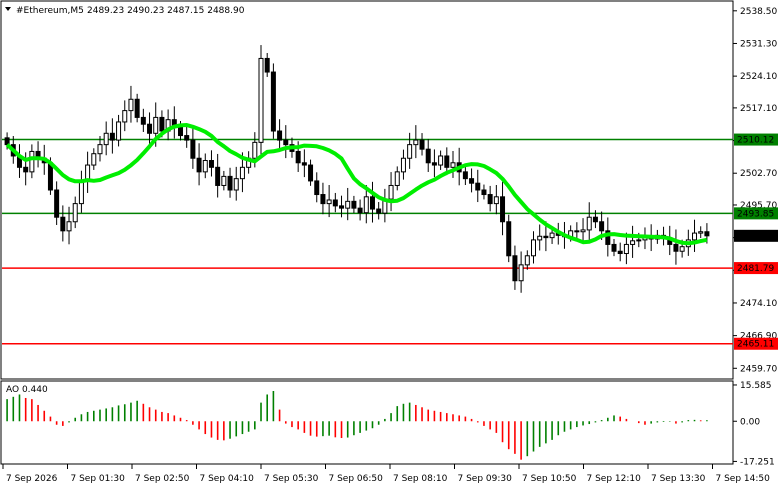 The image size is (781, 493). I want to click on x-tick-label: 7 Sep 04:10, so click(227, 479).